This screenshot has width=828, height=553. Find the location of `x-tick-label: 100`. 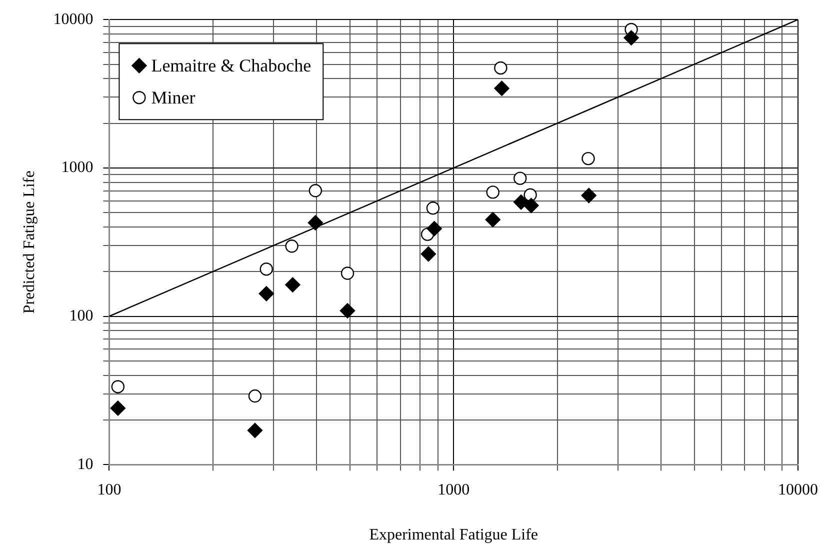

x-tick-label: 100 is located at coordinates (109, 489).